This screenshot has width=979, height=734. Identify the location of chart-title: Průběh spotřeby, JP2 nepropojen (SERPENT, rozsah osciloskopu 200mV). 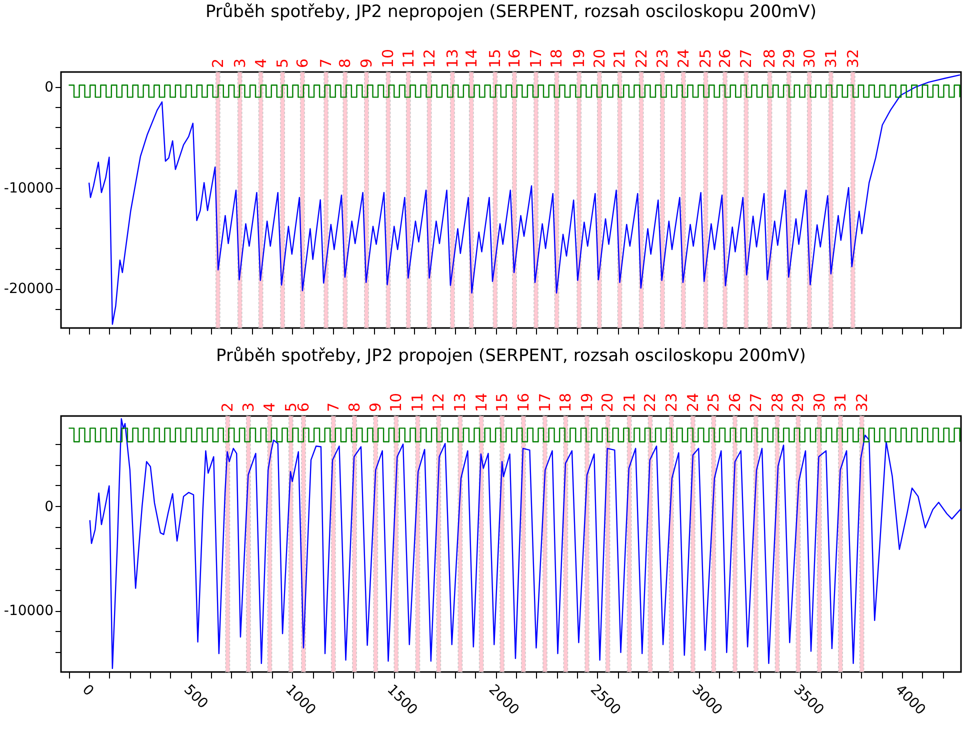
(511, 12).